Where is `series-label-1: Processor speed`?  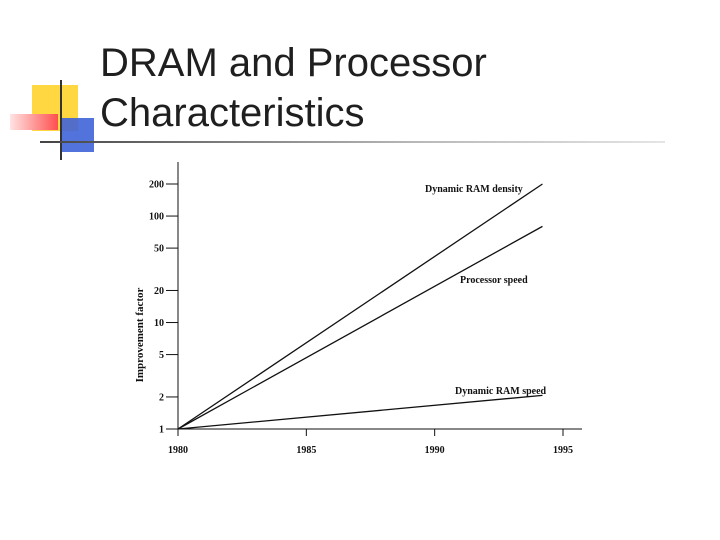 series-label-1: Processor speed is located at coordinates (494, 280).